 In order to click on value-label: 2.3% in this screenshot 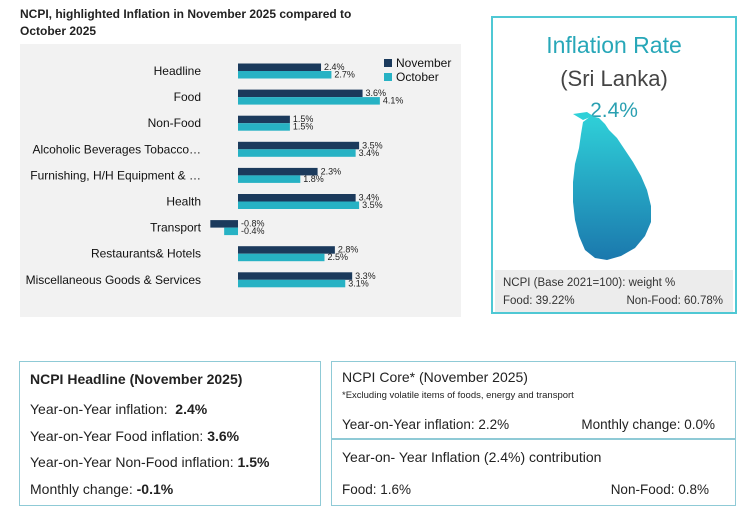, I will do `click(331, 171)`.